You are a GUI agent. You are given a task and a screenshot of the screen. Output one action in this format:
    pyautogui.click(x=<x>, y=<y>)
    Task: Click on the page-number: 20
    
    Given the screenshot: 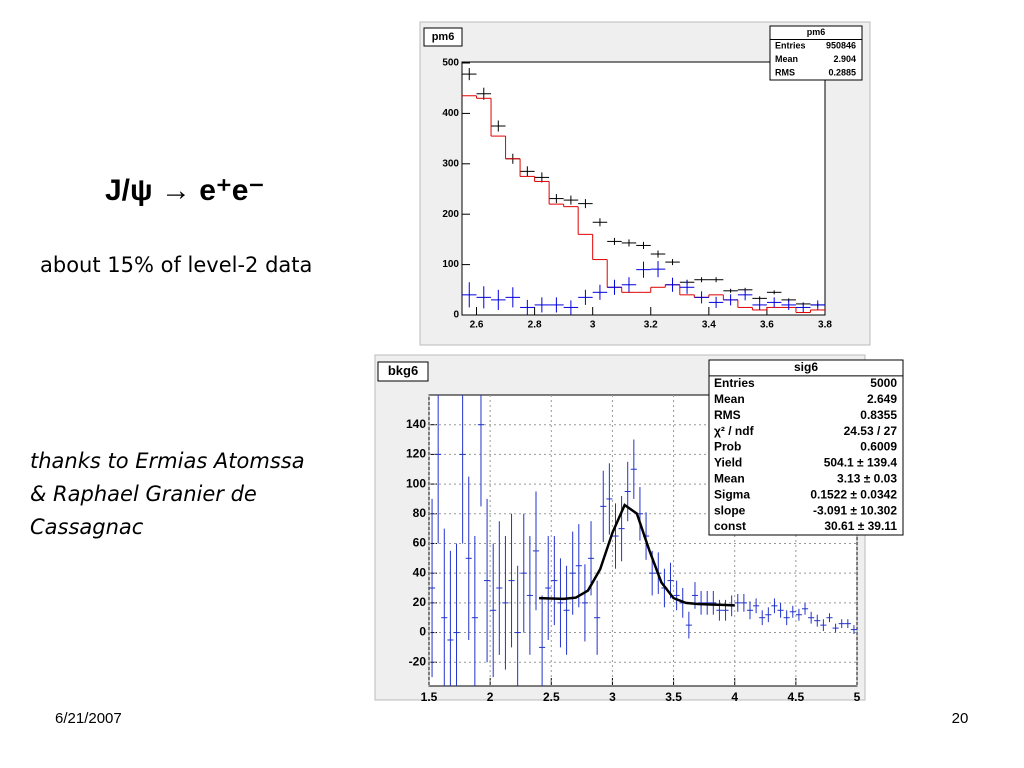 What is the action you would take?
    pyautogui.click(x=960, y=718)
    